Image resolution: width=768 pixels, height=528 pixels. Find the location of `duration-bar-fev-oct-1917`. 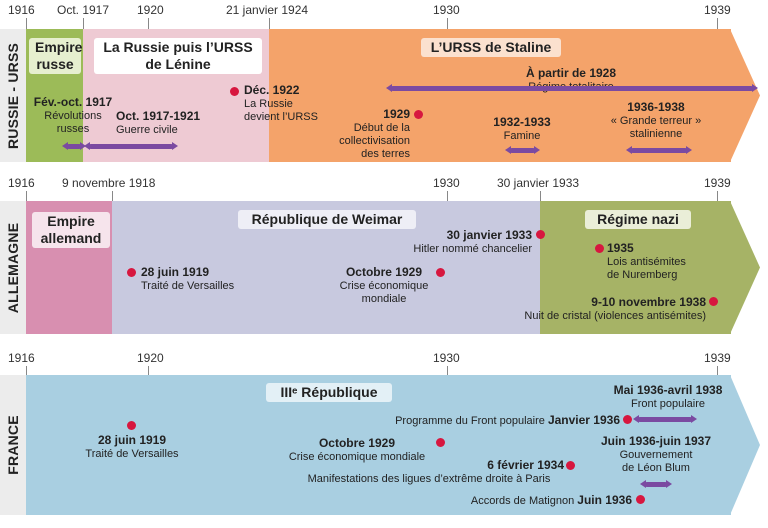

duration-bar-fev-oct-1917 is located at coordinates (74, 146).